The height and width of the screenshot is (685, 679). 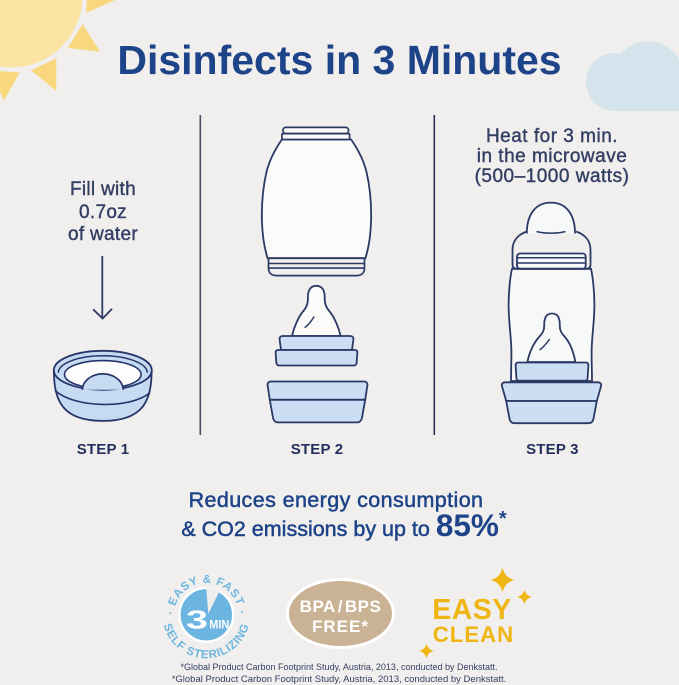 I want to click on svg-text: 3, so click(x=197, y=620).